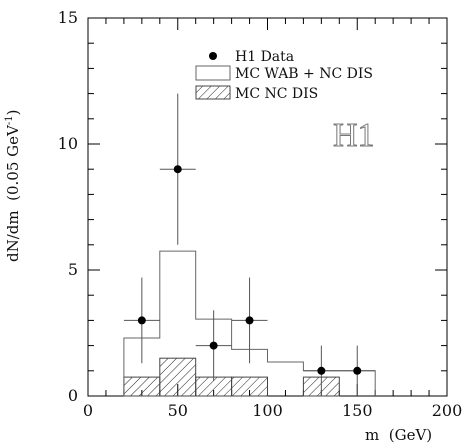 Image resolution: width=471 pixels, height=448 pixels. What do you see at coordinates (213, 56) in the screenshot?
I see `legend-marker-data` at bounding box center [213, 56].